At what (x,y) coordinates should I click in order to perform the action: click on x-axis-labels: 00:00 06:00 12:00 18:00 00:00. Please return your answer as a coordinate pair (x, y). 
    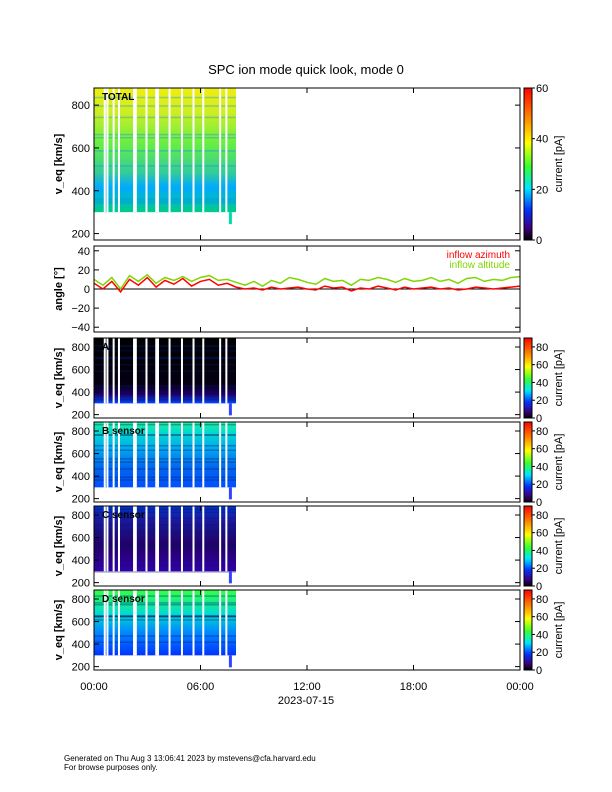
    Looking at the image, I should click on (307, 687).